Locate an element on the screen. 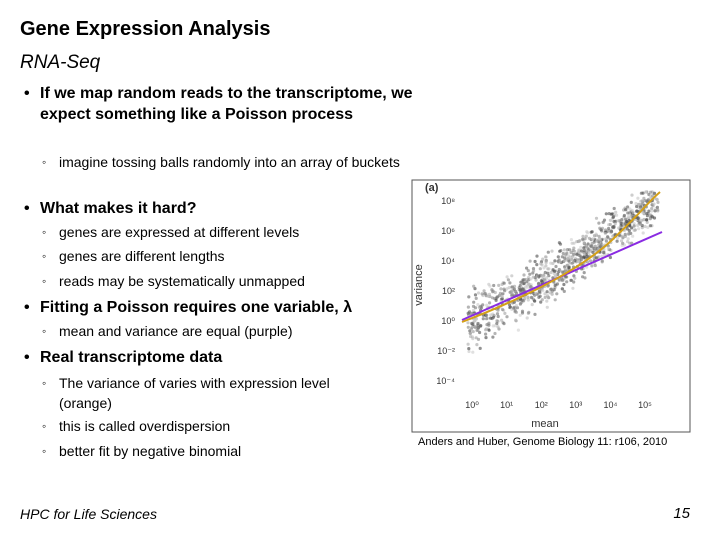 This screenshot has width=720, height=540. sub-bullet: genes are expressed at different levels is located at coordinates (225, 232).